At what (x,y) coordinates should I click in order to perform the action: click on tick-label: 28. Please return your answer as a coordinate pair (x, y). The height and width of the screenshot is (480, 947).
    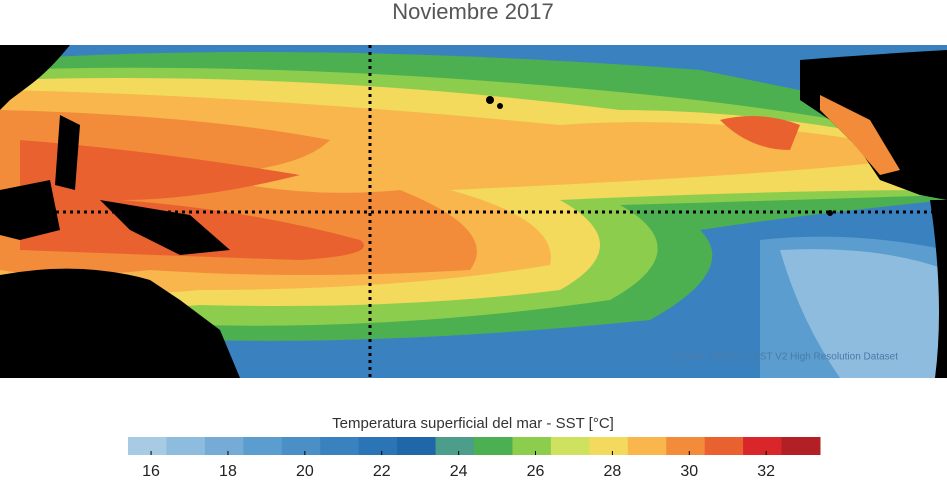
    Looking at the image, I should click on (613, 471).